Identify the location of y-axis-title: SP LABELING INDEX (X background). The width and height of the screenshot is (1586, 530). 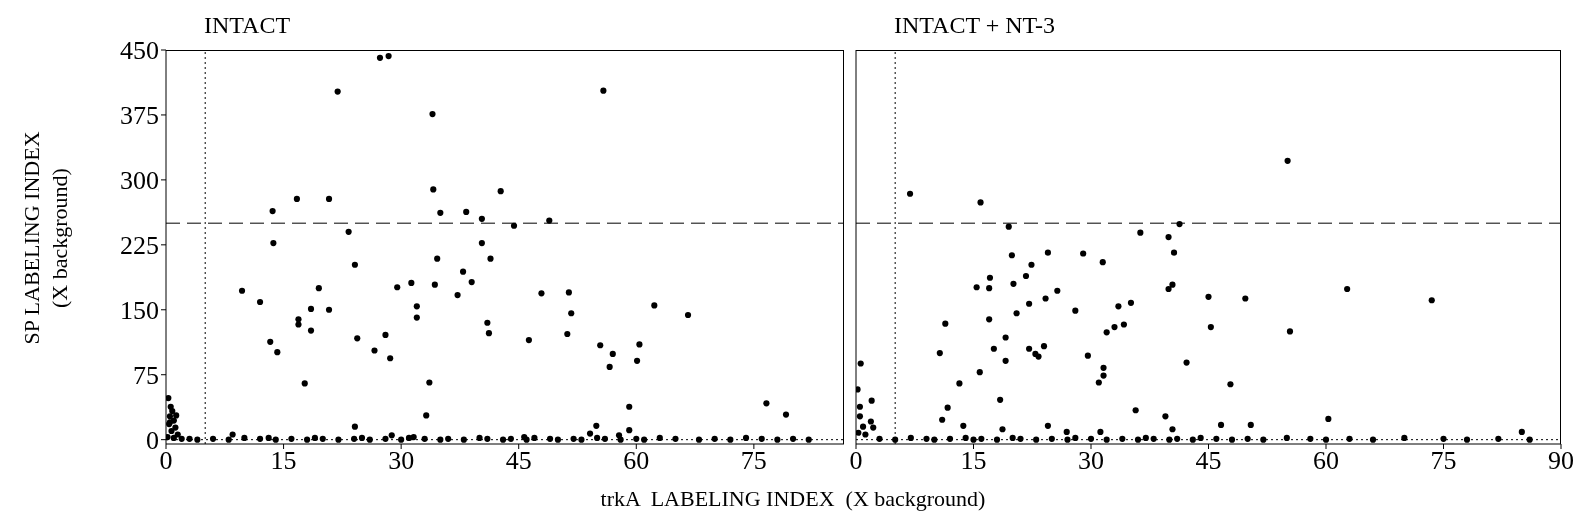
(45, 238).